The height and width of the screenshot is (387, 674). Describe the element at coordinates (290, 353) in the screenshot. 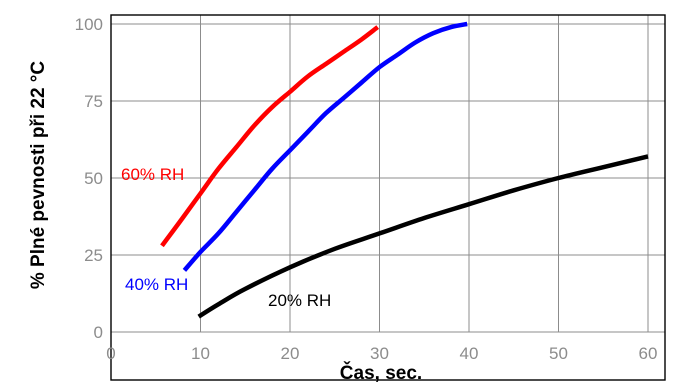

I see `x-tick-label: 20` at that location.